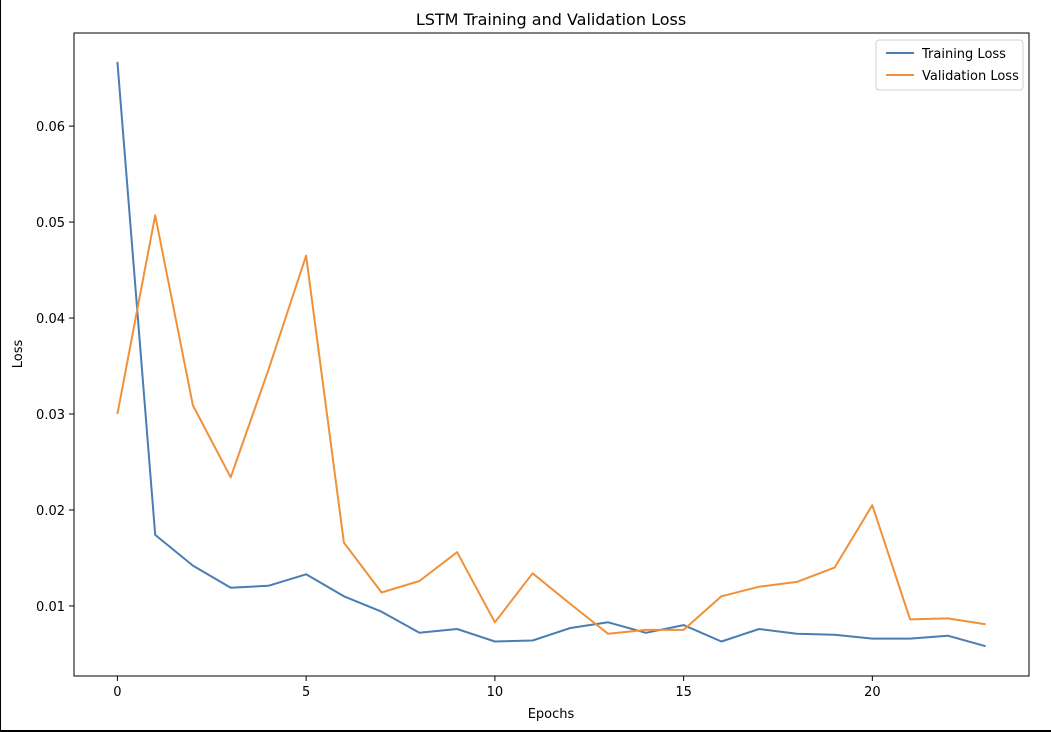 The image size is (1051, 732). What do you see at coordinates (50, 511) in the screenshot?
I see `y-tick-label: 0.02` at bounding box center [50, 511].